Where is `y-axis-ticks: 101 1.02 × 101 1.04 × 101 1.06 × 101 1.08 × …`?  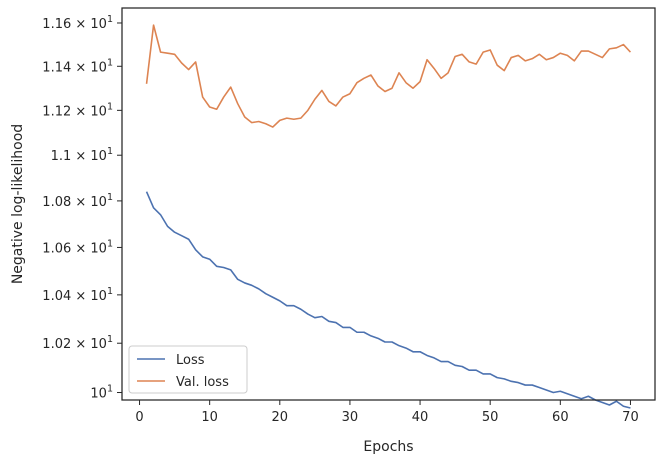 y-axis-ticks: 101 1.02 × 101 1.04 × 101 1.06 × 101 1.08 × … is located at coordinates (82, 208).